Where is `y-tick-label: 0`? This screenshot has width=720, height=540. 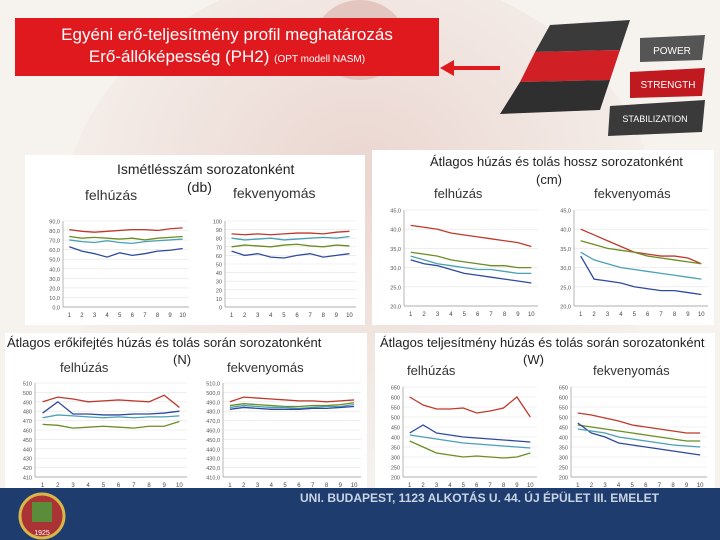
y-tick-label: 0 is located at coordinates (220, 309).